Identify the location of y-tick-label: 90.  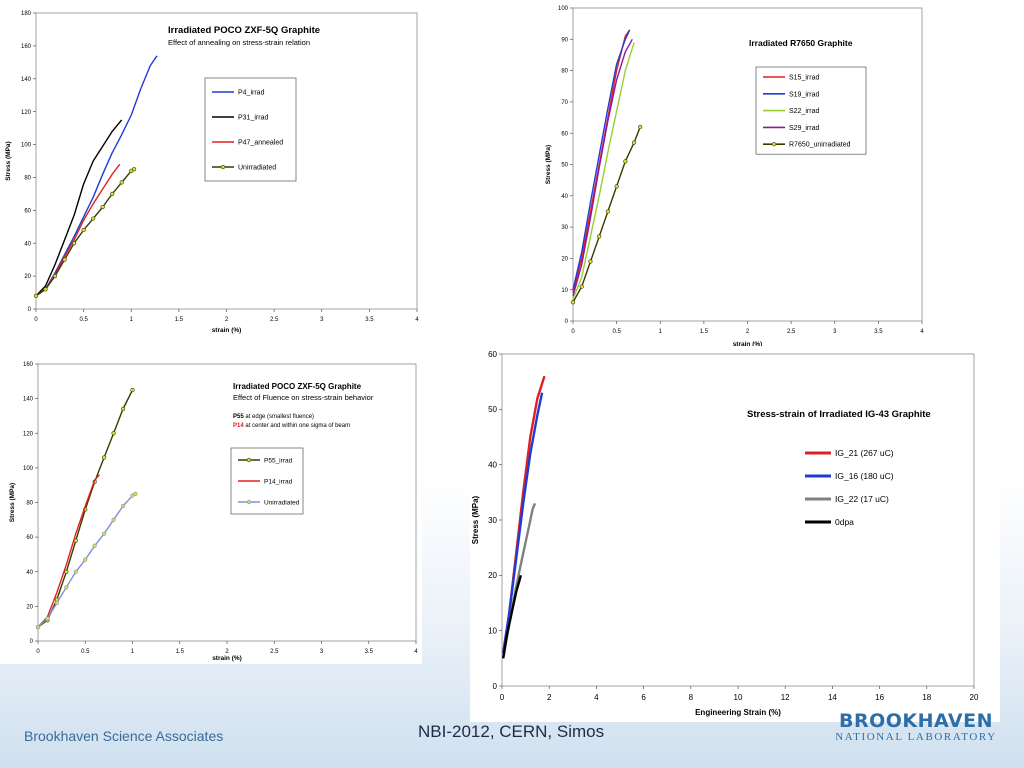
(564, 40).